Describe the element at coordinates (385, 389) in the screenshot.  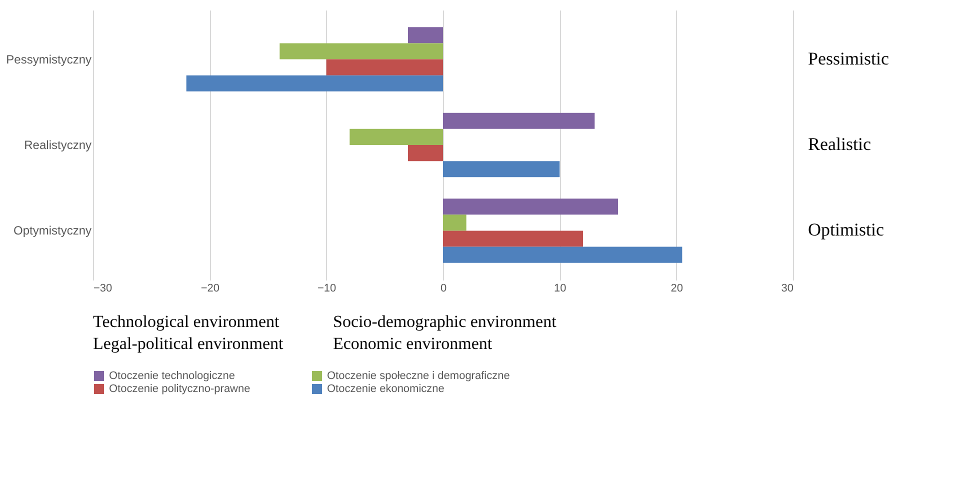
I see `legend-label: Otoczenie ekonomiczne` at that location.